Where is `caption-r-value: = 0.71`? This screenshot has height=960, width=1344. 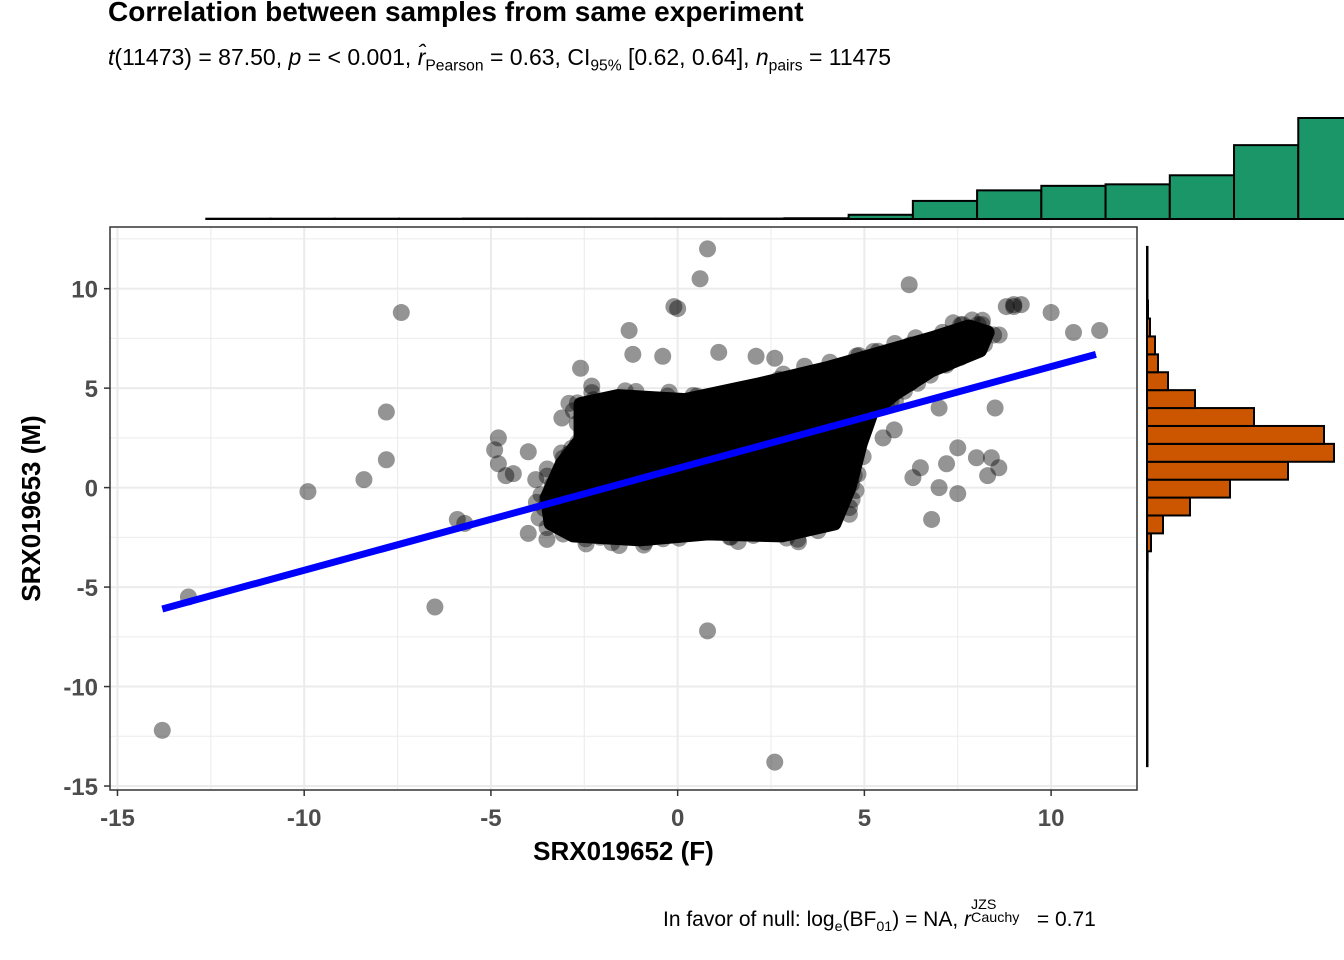 caption-r-value: = 0.71 is located at coordinates (1066, 919).